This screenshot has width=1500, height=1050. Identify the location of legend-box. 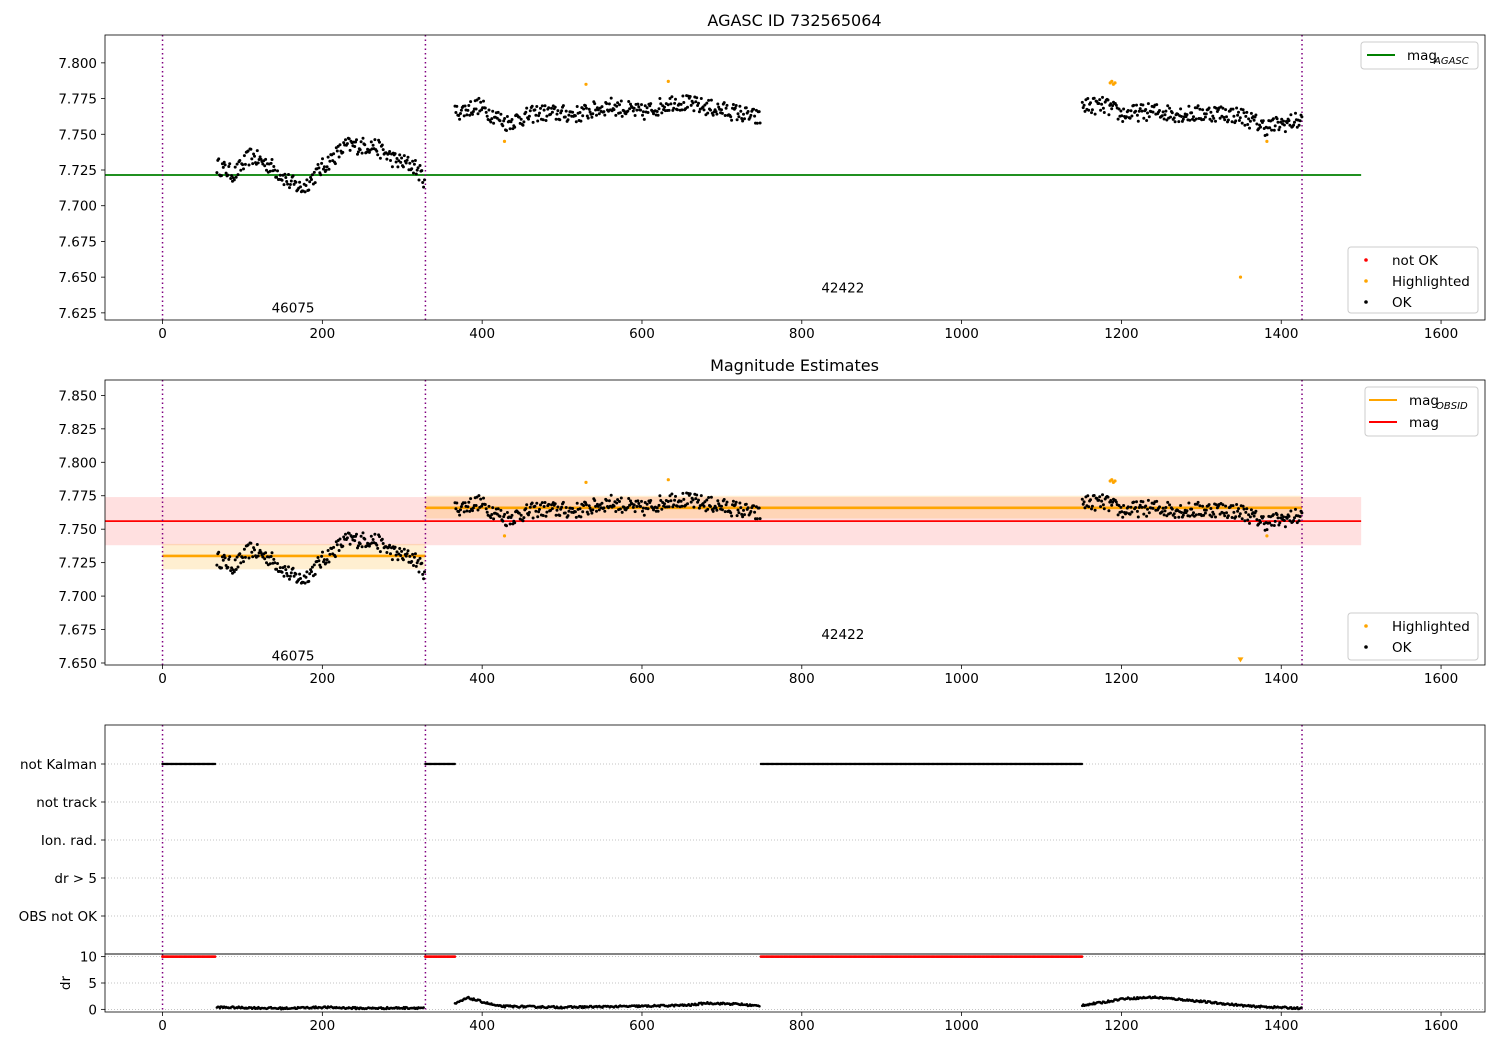
(1413, 636).